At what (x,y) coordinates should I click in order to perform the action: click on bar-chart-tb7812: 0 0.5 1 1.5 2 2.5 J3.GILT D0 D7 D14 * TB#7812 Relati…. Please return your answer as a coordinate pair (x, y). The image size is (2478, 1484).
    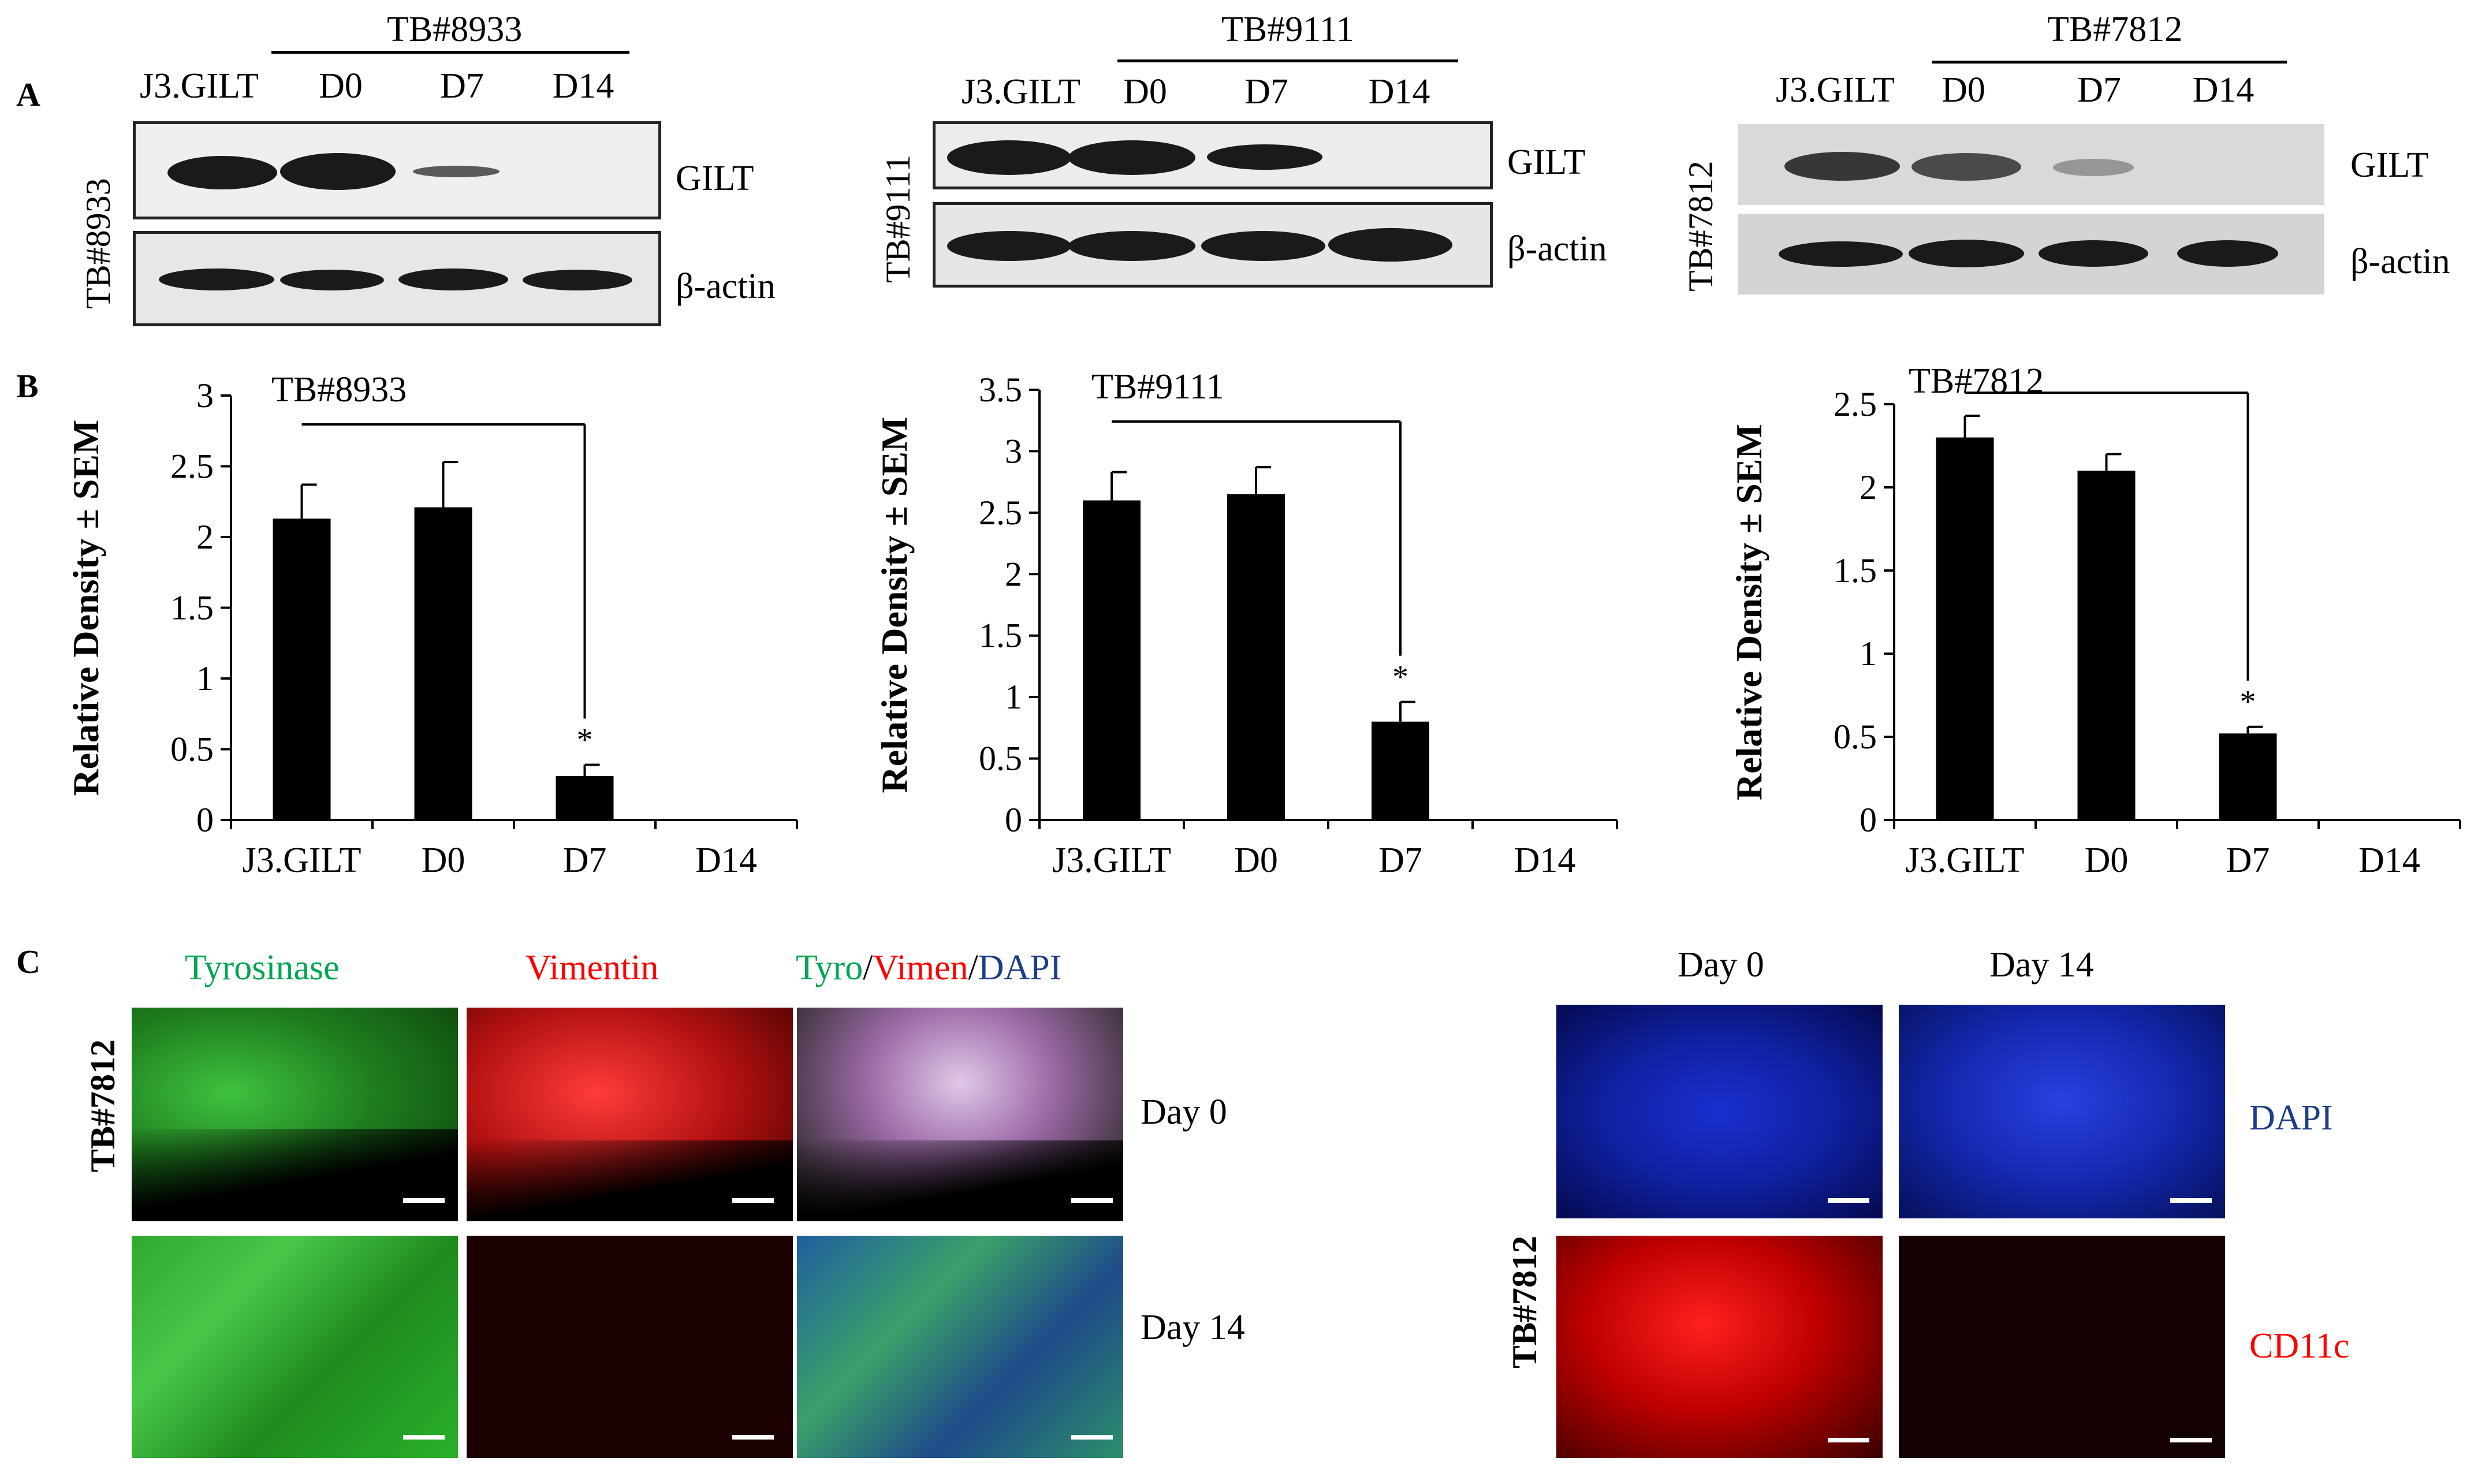
    Looking at the image, I should click on (2094, 620).